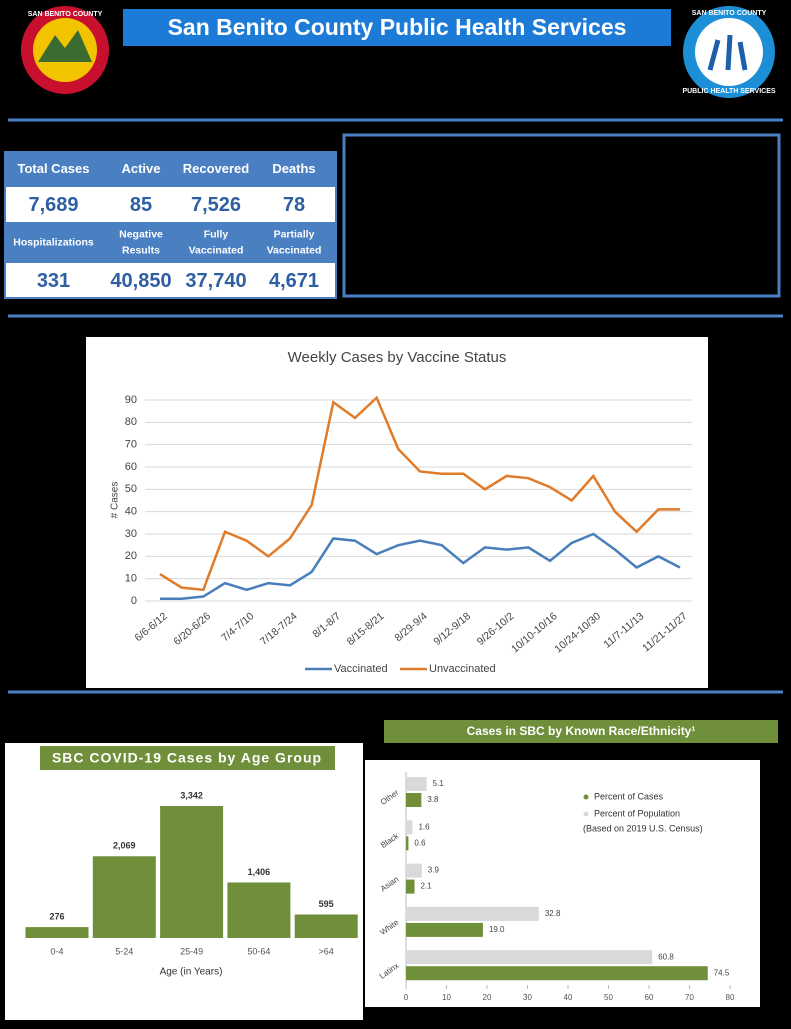 The image size is (791, 1029). What do you see at coordinates (191, 951) in the screenshot?
I see `x-tick-label: 25-49` at bounding box center [191, 951].